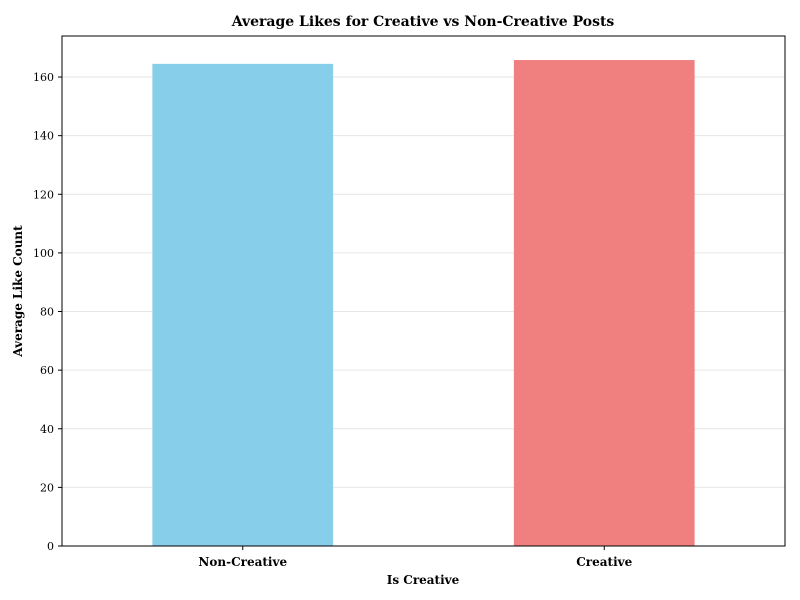 The height and width of the screenshot is (600, 800). Describe the element at coordinates (50, 546) in the screenshot. I see `y-tick-label: 0` at that location.